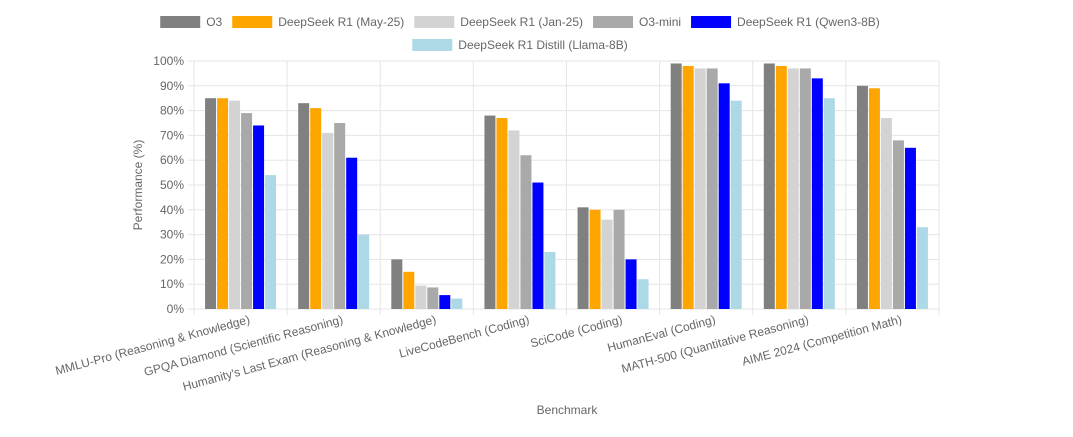  I want to click on legend-label: O3, so click(214, 22).